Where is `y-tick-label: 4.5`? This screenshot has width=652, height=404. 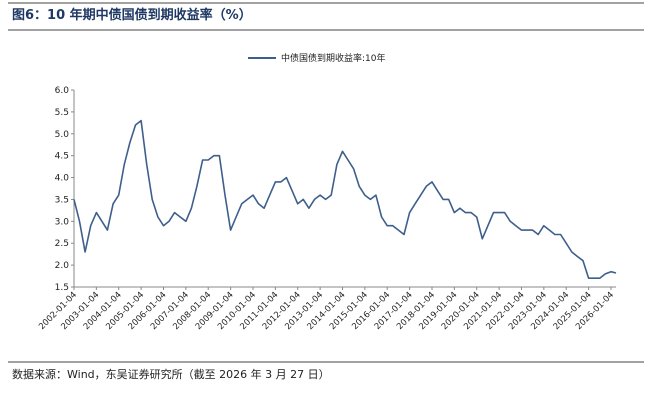 y-tick-label: 4.5 is located at coordinates (62, 157).